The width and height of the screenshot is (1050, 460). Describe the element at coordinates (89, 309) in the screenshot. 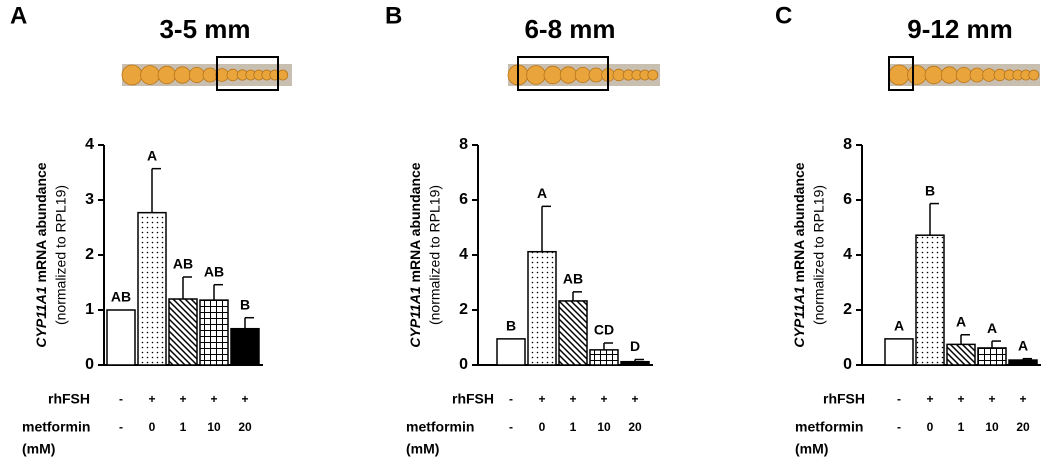

I see `y-tick-label: 1` at that location.